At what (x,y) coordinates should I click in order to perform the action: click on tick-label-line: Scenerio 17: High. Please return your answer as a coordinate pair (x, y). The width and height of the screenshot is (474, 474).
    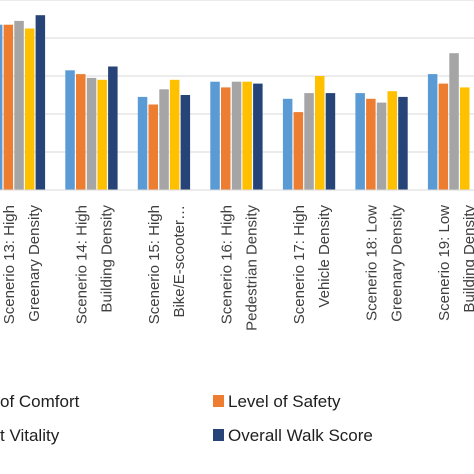
    Looking at the image, I should click on (299, 264).